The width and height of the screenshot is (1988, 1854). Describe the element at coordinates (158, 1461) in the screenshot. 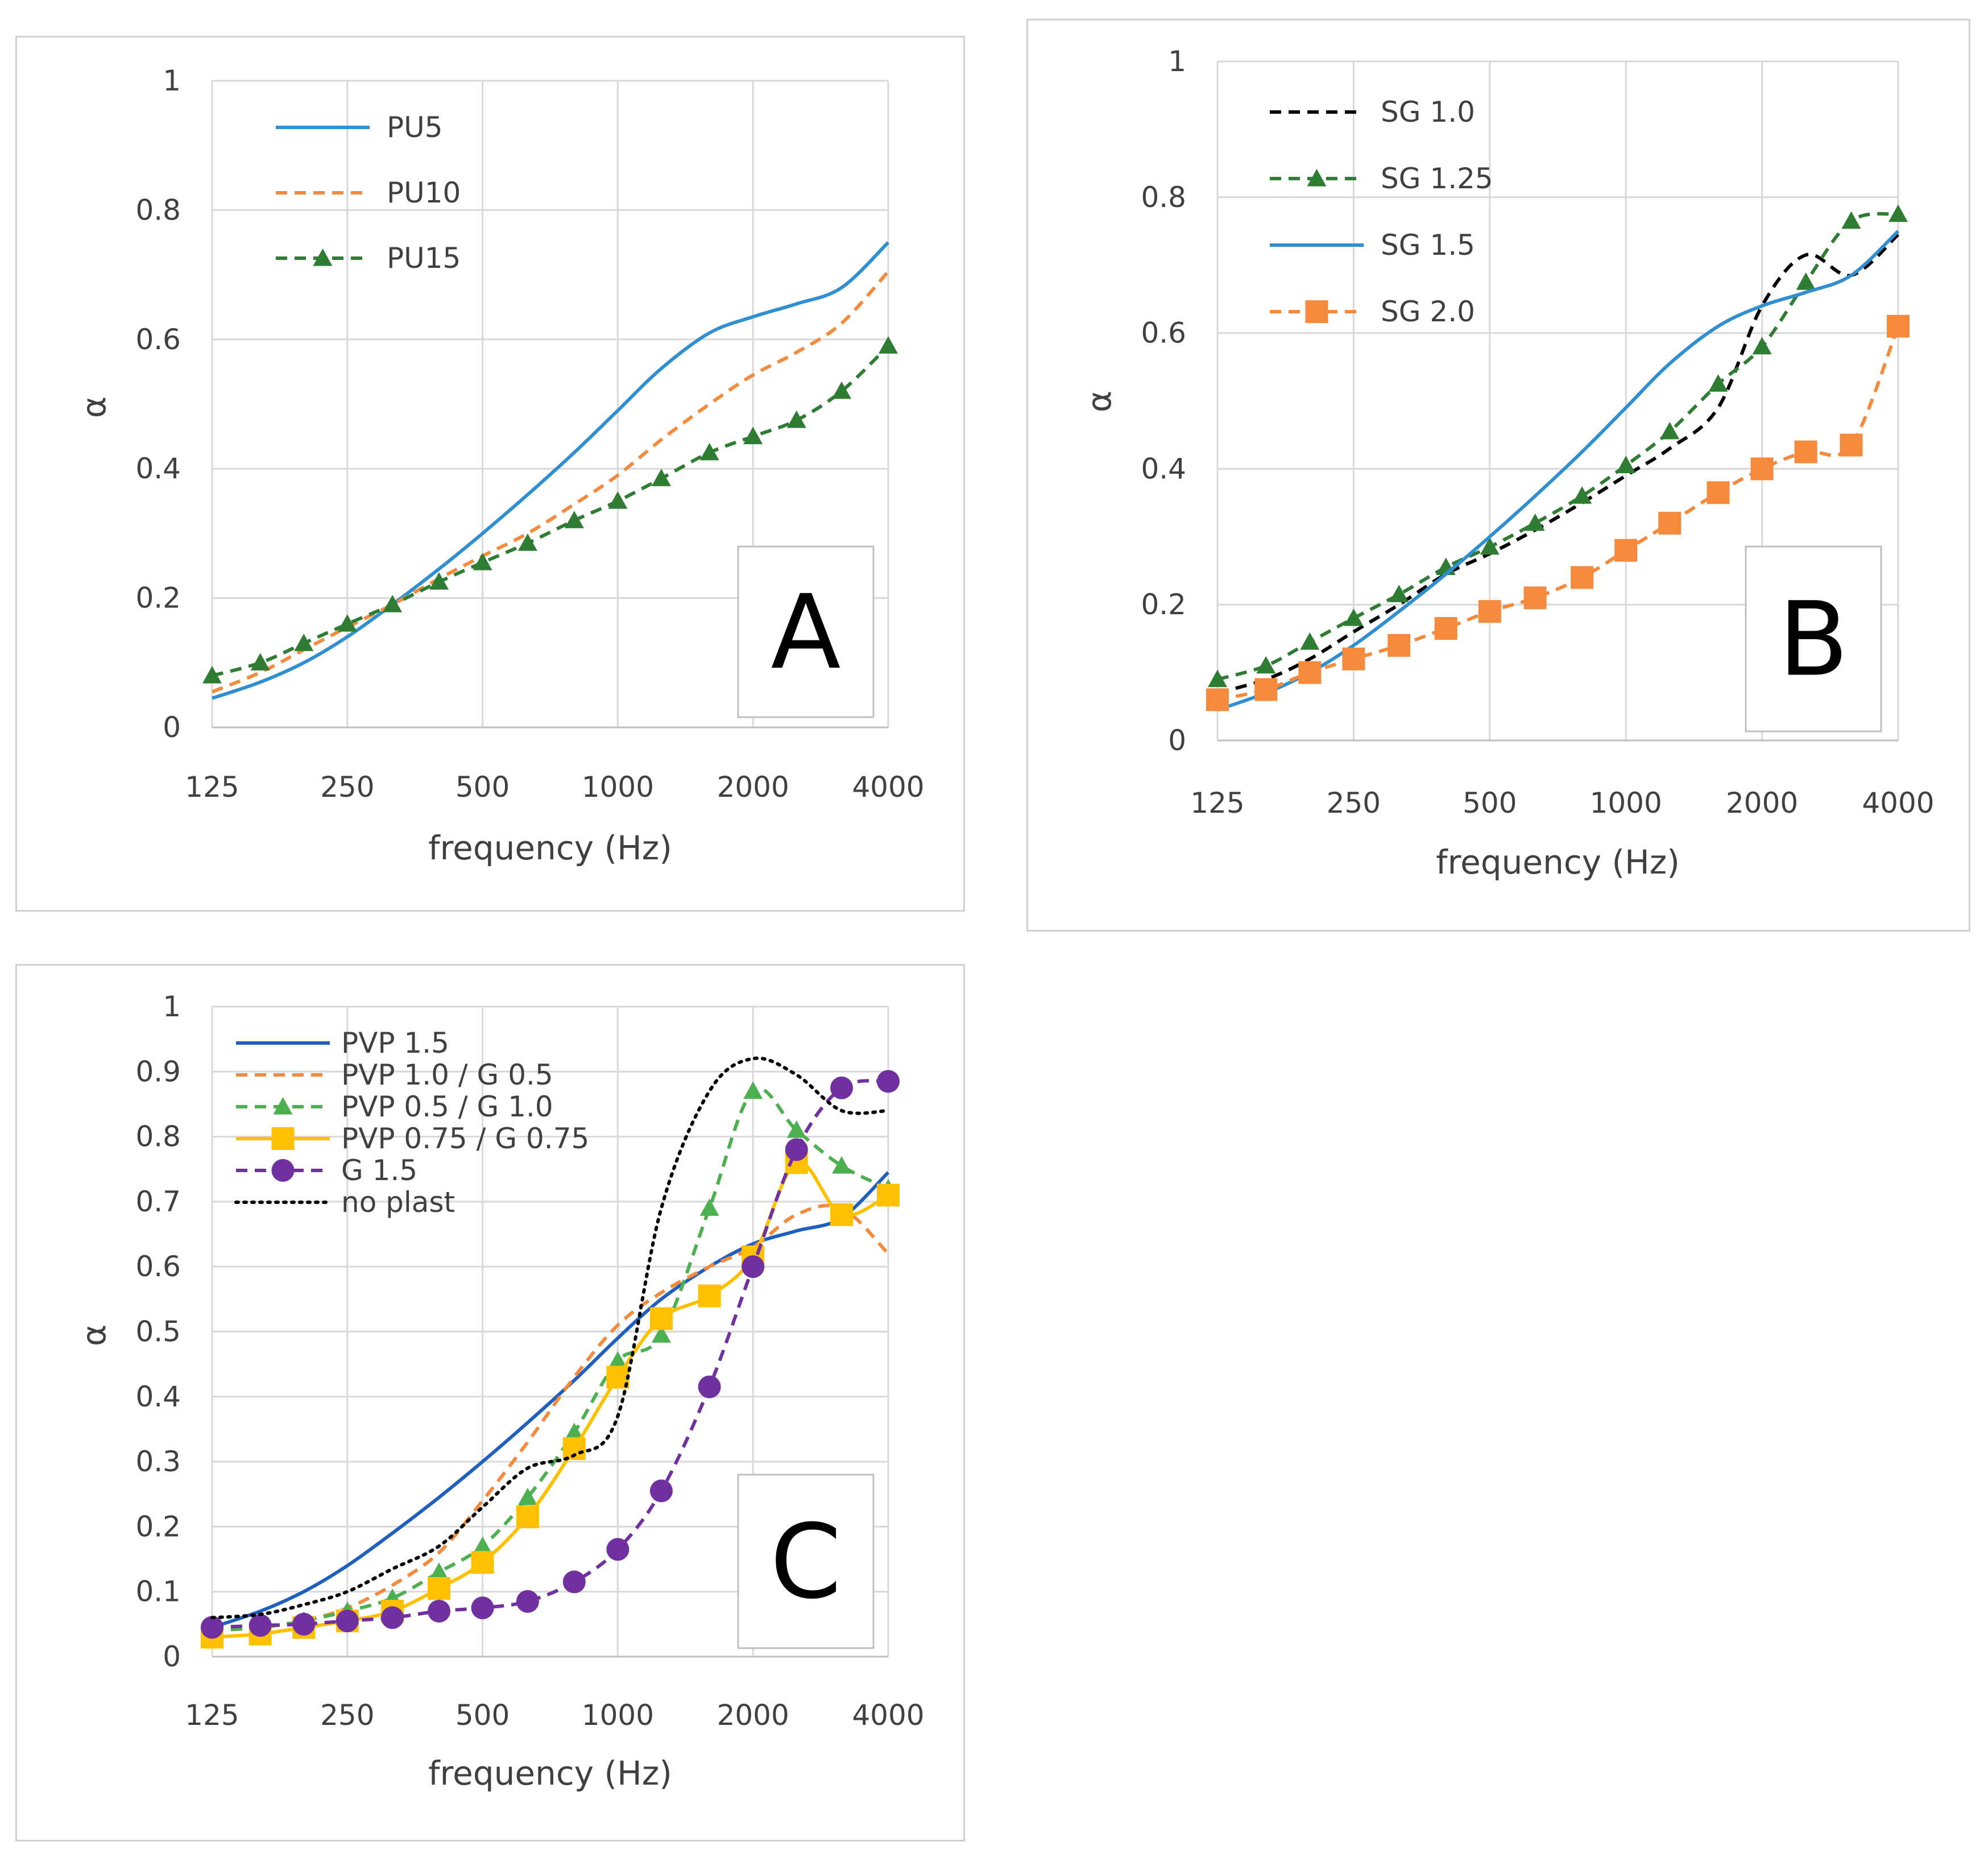

I see `y-tick-label: 0.3` at that location.